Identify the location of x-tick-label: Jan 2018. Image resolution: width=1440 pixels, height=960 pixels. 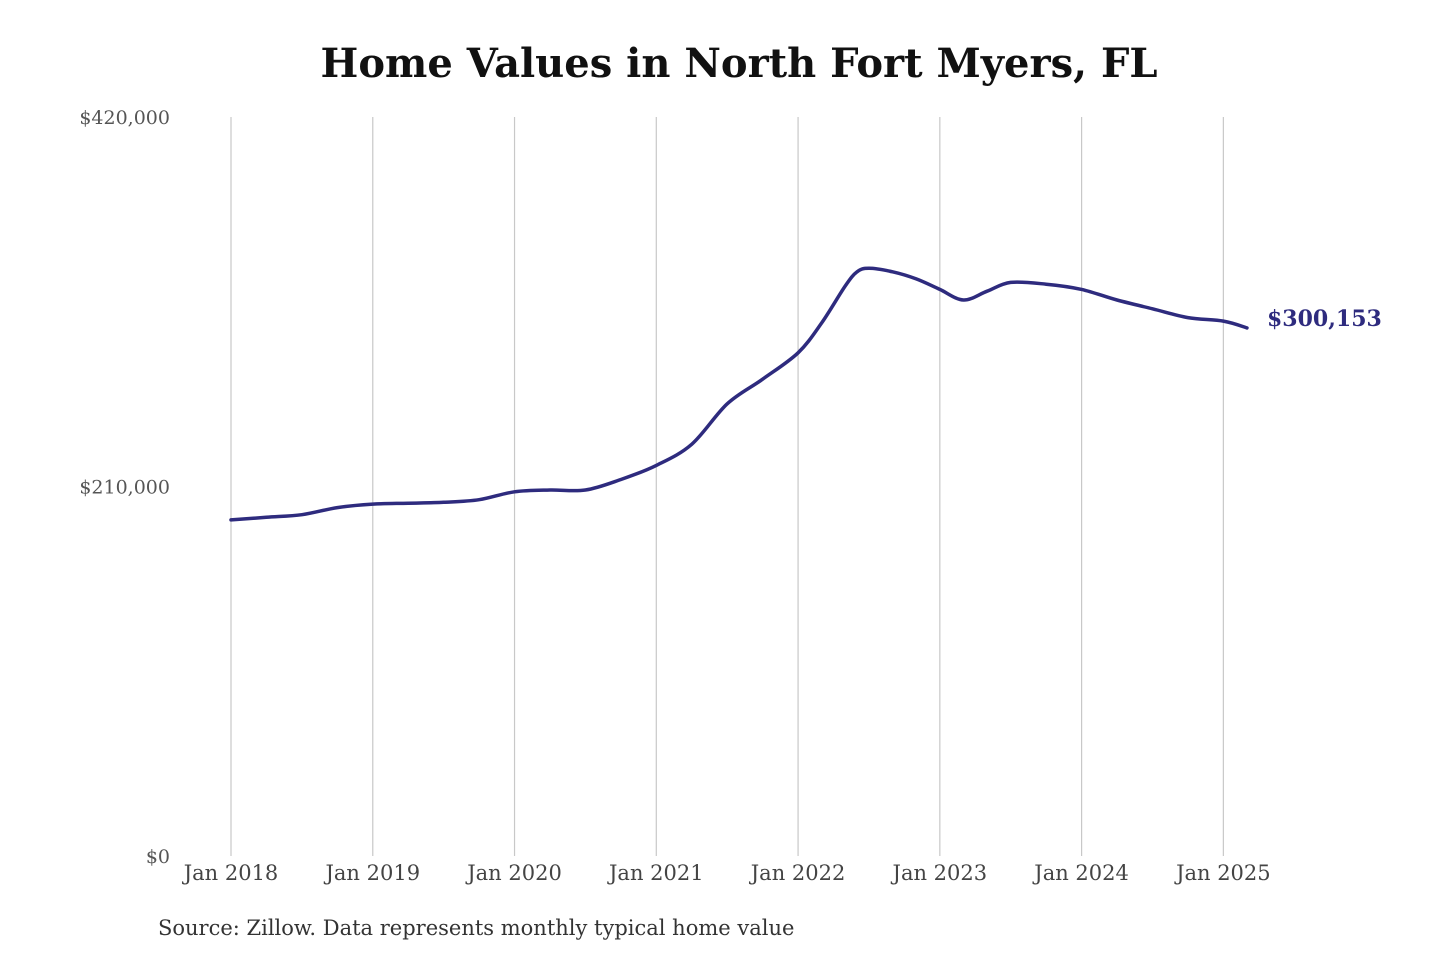
(230, 873).